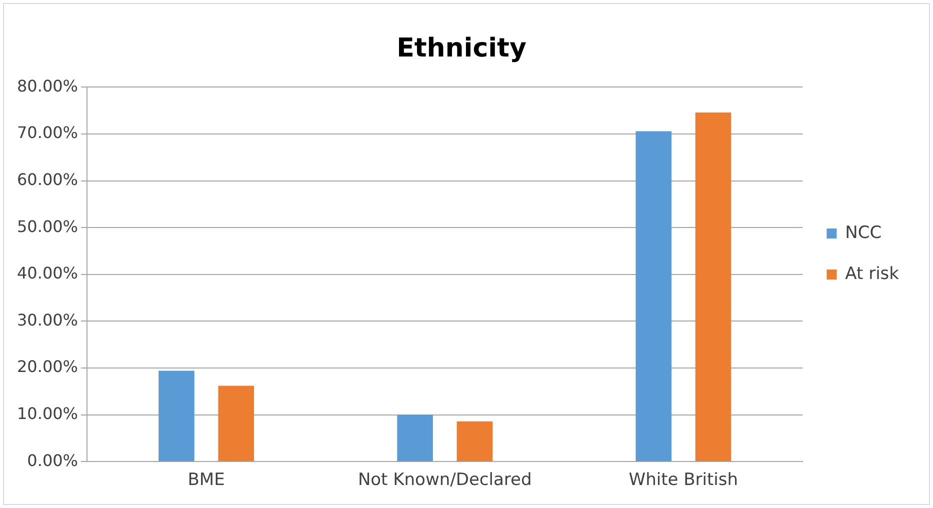 This screenshot has height=508, width=933. What do you see at coordinates (47, 320) in the screenshot?
I see `y-tick-label: 30.00%` at bounding box center [47, 320].